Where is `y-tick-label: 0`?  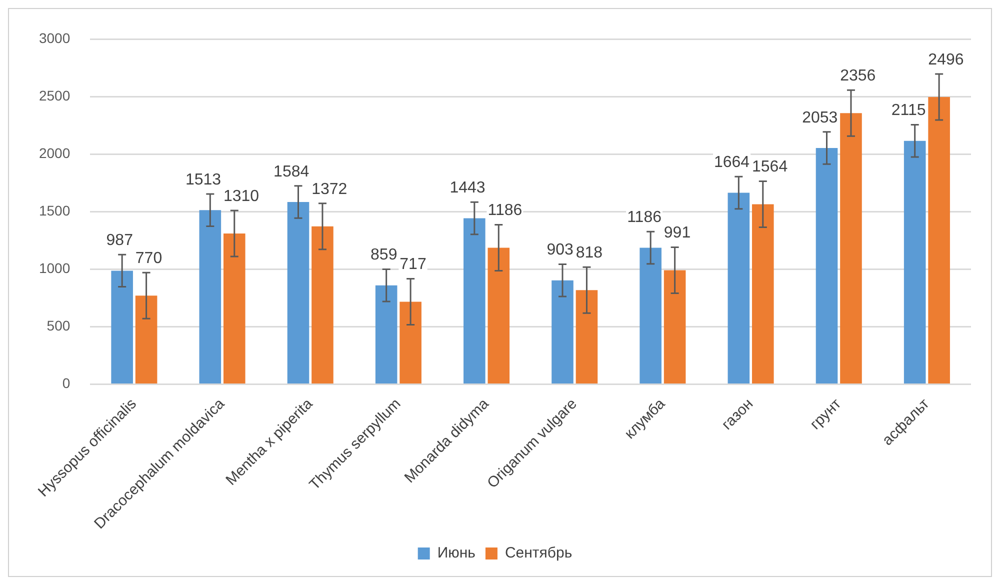 y-tick-label: 0 is located at coordinates (66, 383).